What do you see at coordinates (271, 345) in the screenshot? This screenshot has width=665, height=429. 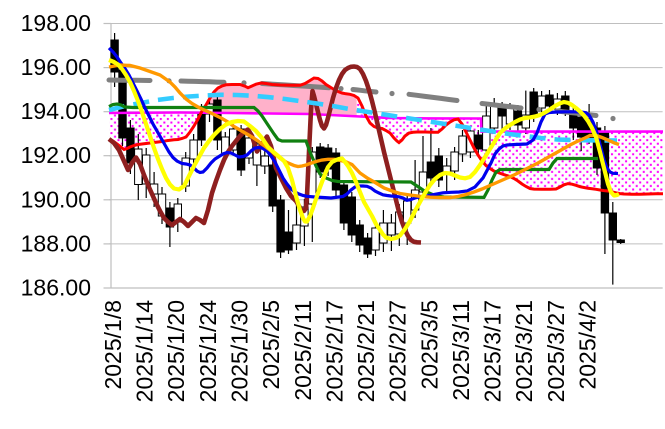 I see `svg-text: 2025/2/5` at bounding box center [271, 345].